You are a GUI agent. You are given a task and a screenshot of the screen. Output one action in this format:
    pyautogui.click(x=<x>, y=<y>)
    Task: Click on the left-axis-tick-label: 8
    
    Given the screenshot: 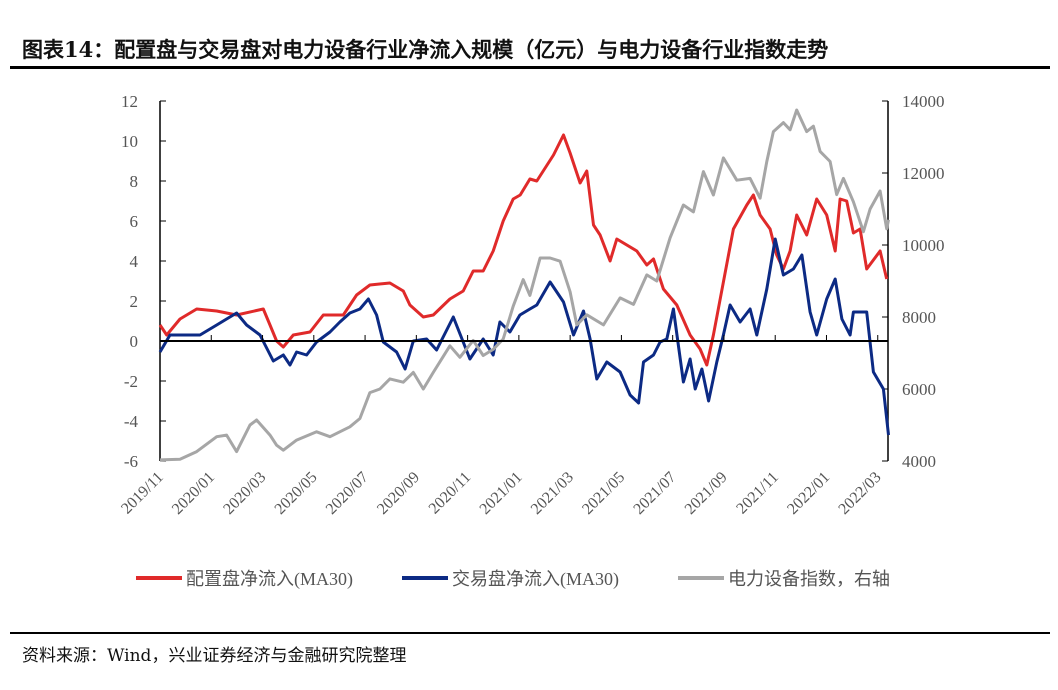 What is the action you would take?
    pyautogui.click(x=134, y=181)
    